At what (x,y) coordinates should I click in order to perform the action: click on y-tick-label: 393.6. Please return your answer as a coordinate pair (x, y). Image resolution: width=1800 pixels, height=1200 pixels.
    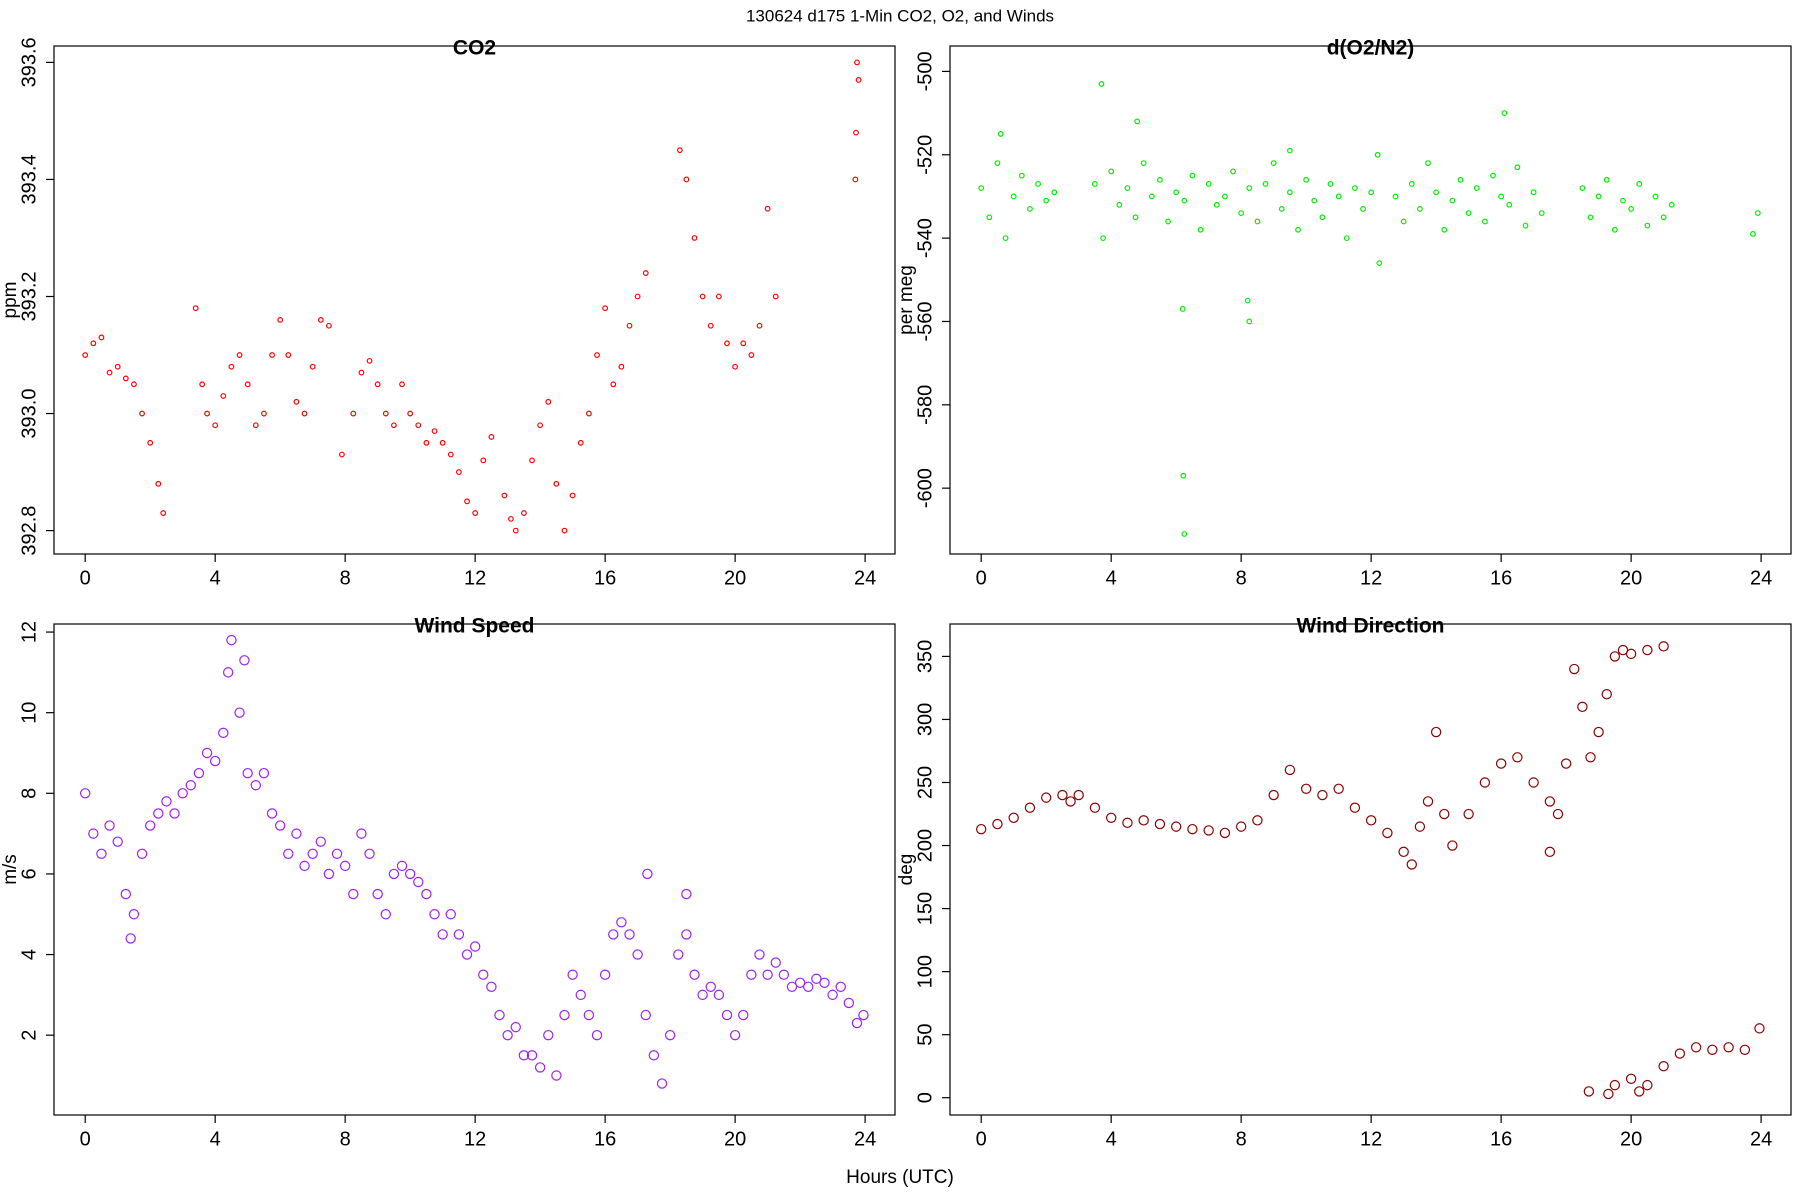
    Looking at the image, I should click on (29, 62).